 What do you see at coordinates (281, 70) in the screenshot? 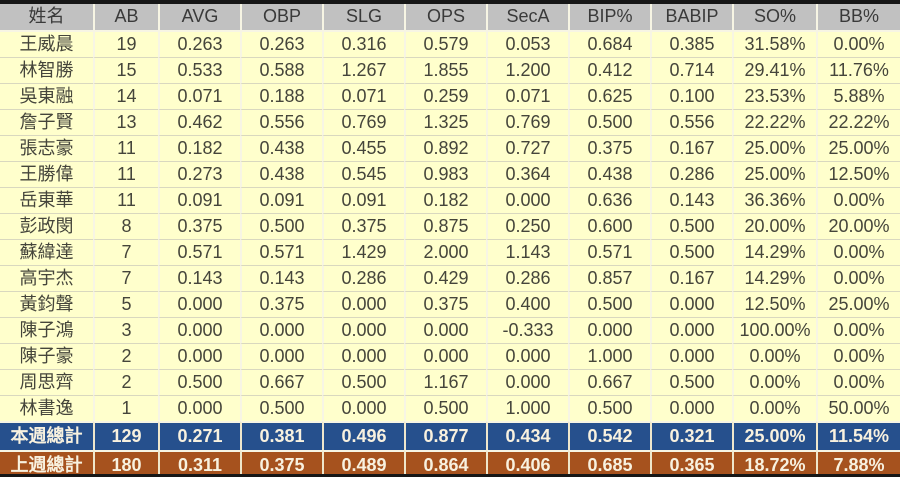
I see `stat-cell-obp: 0.588` at bounding box center [281, 70].